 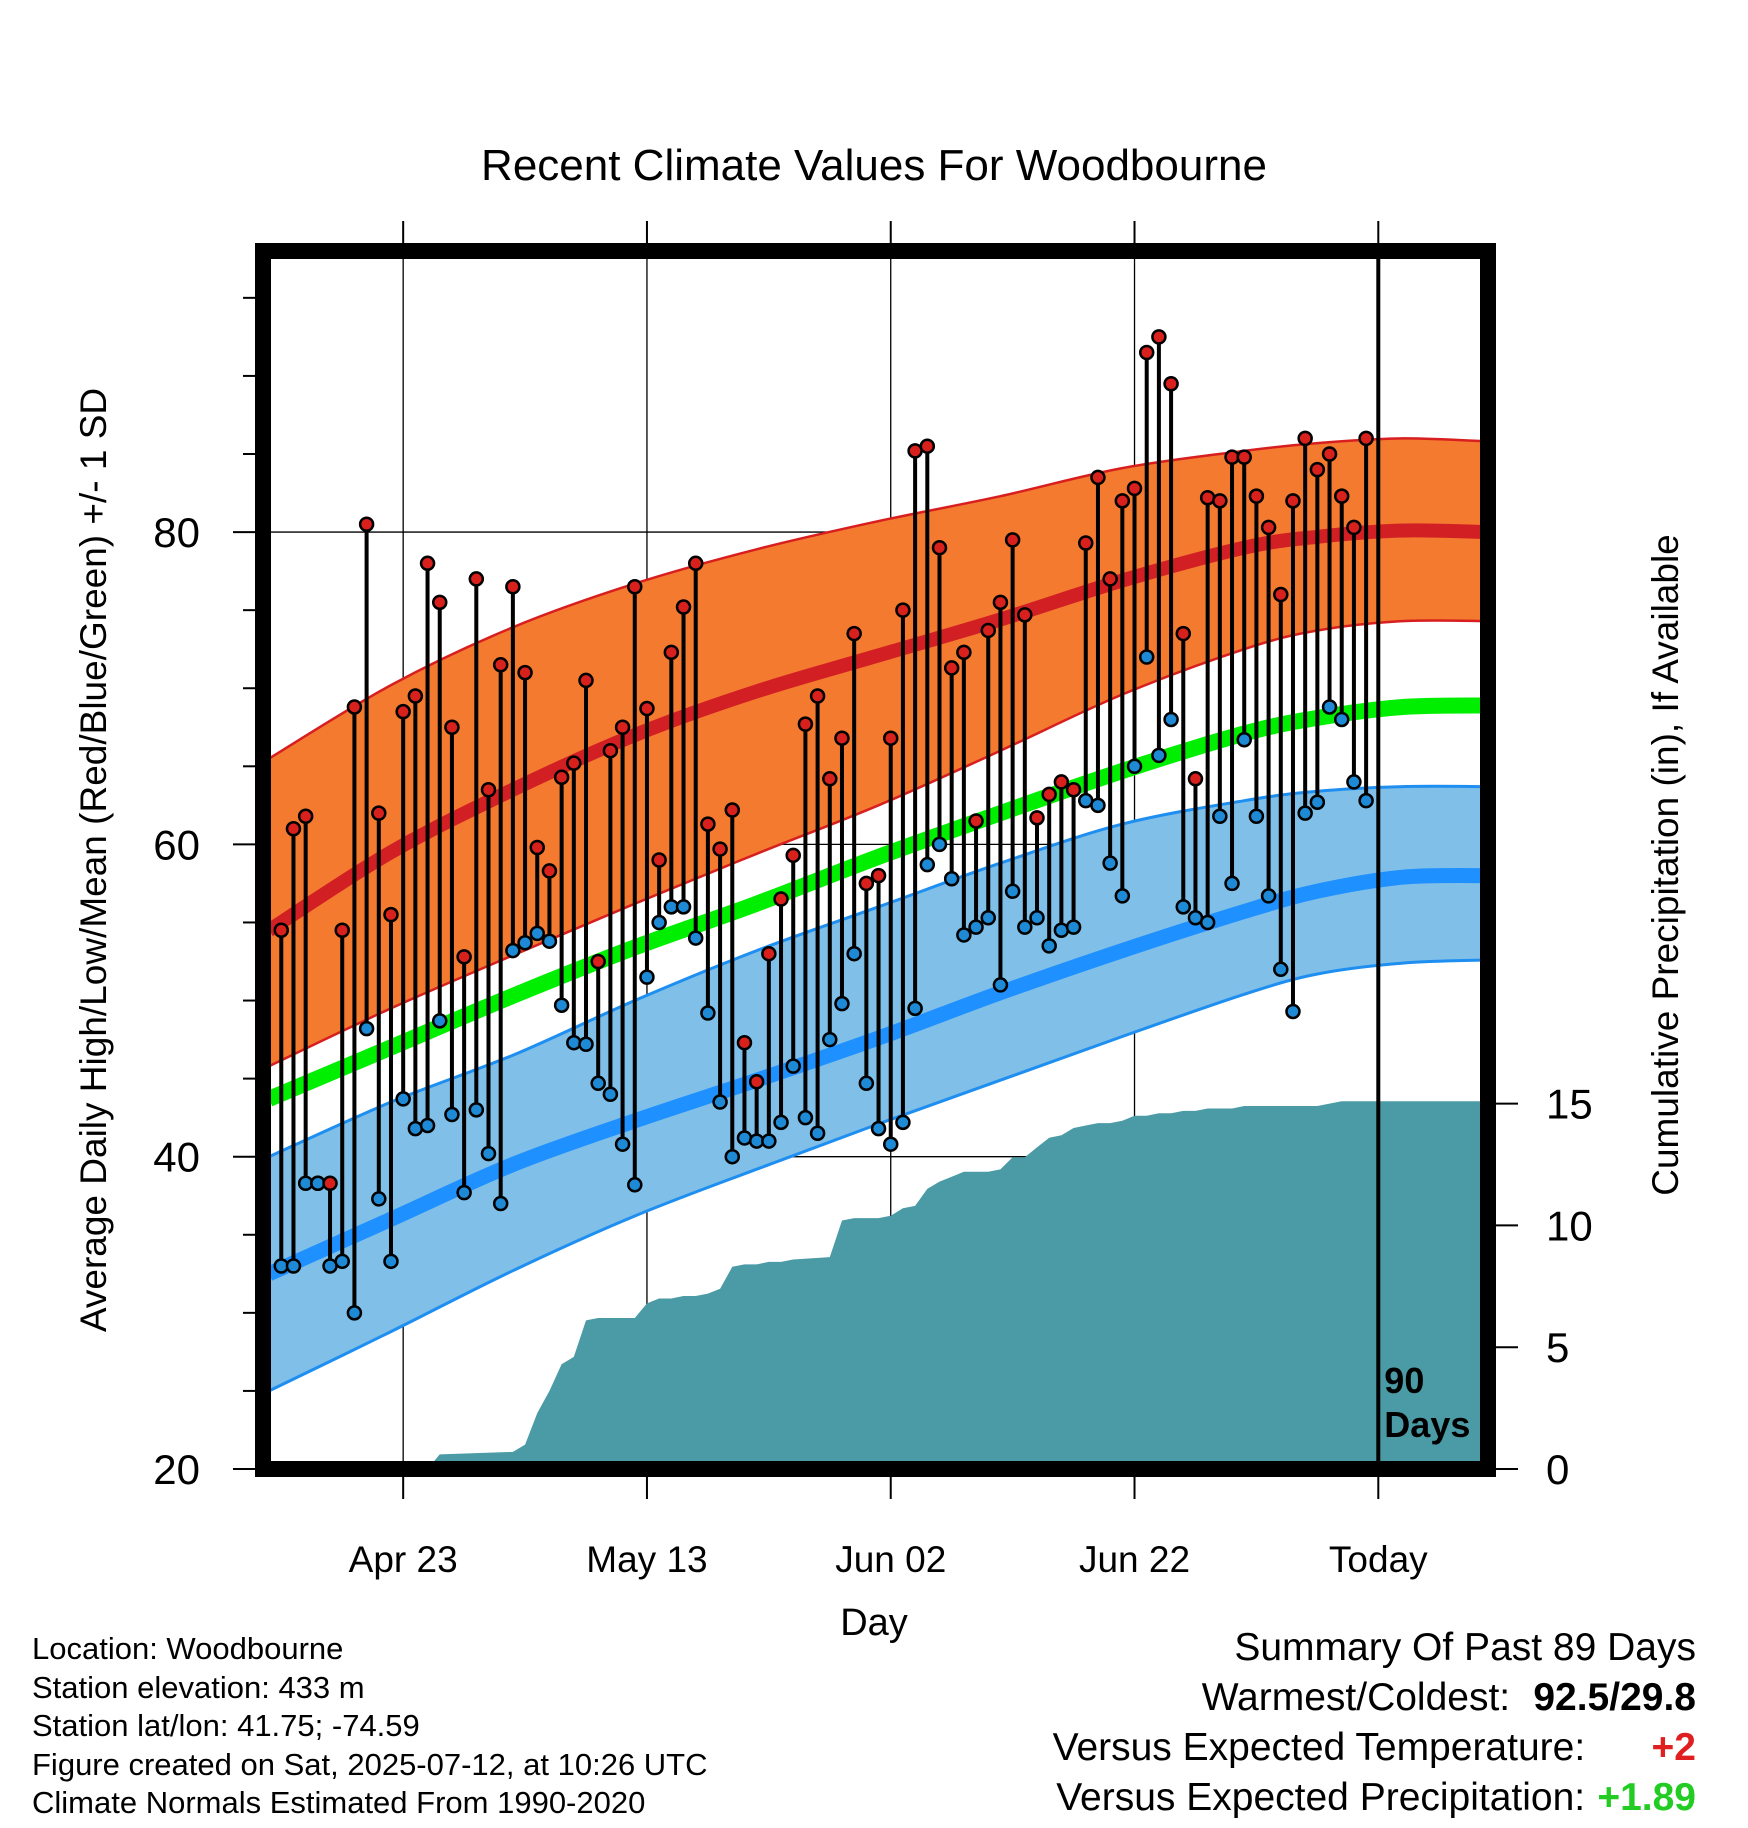 What do you see at coordinates (1321, 1797) in the screenshot?
I see `precip-versus-label: Versus Expected Precipitation:` at bounding box center [1321, 1797].